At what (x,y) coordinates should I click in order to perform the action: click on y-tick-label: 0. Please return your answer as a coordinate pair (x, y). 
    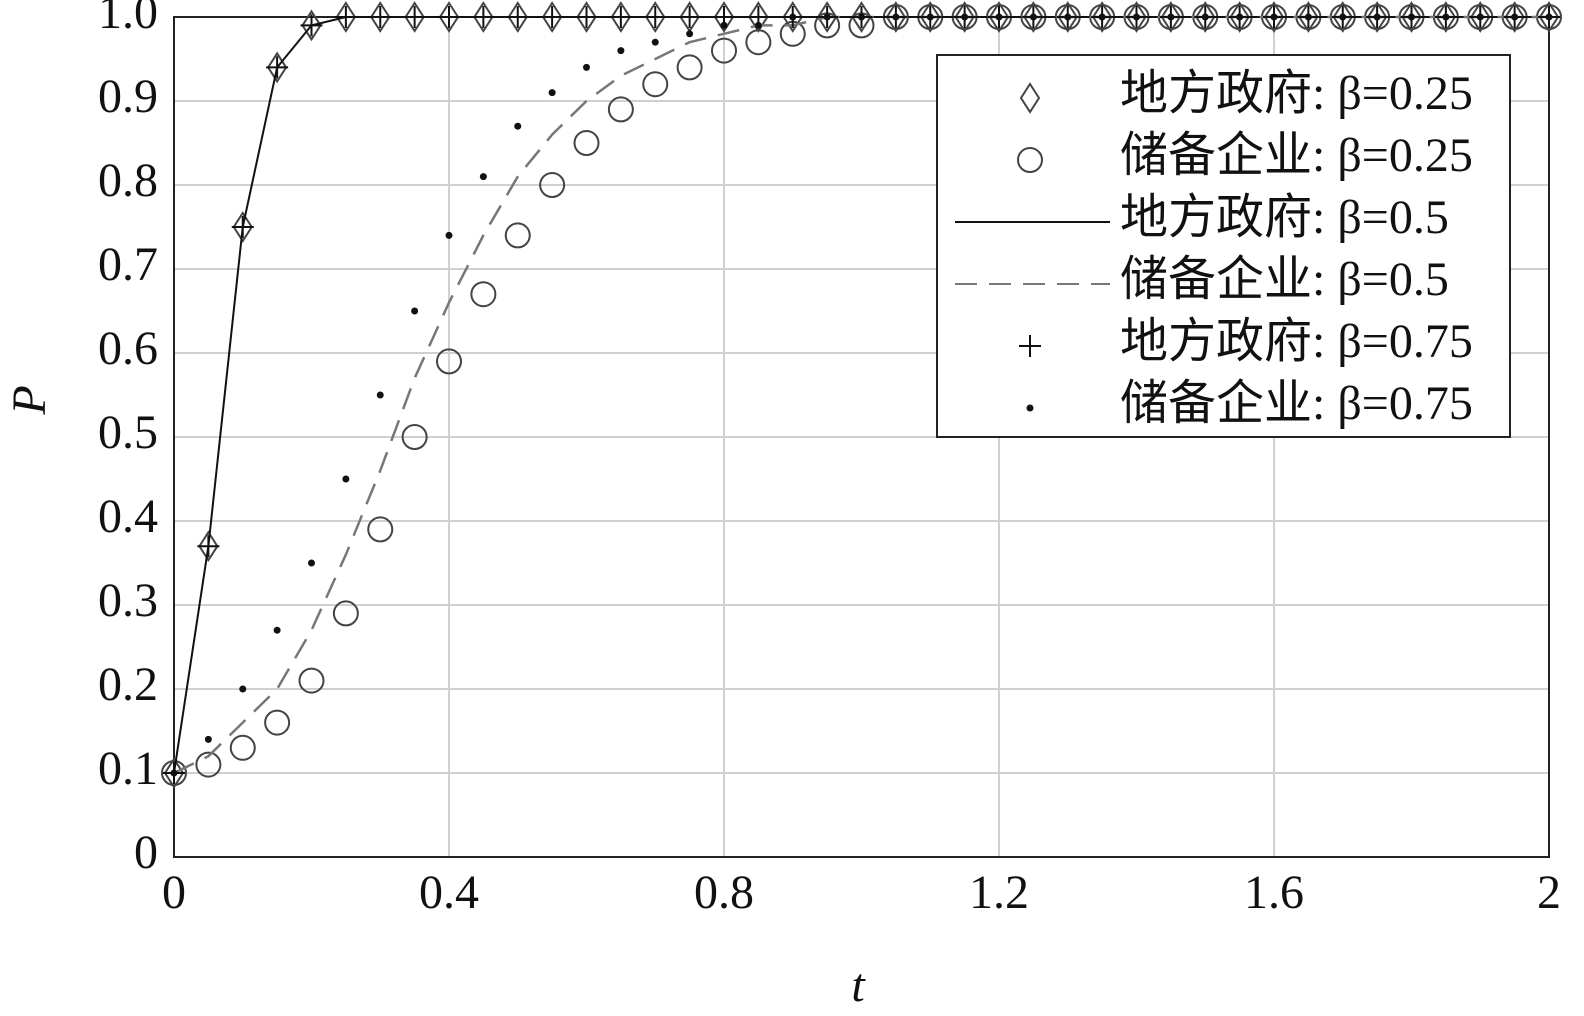
    Looking at the image, I should click on (146, 852).